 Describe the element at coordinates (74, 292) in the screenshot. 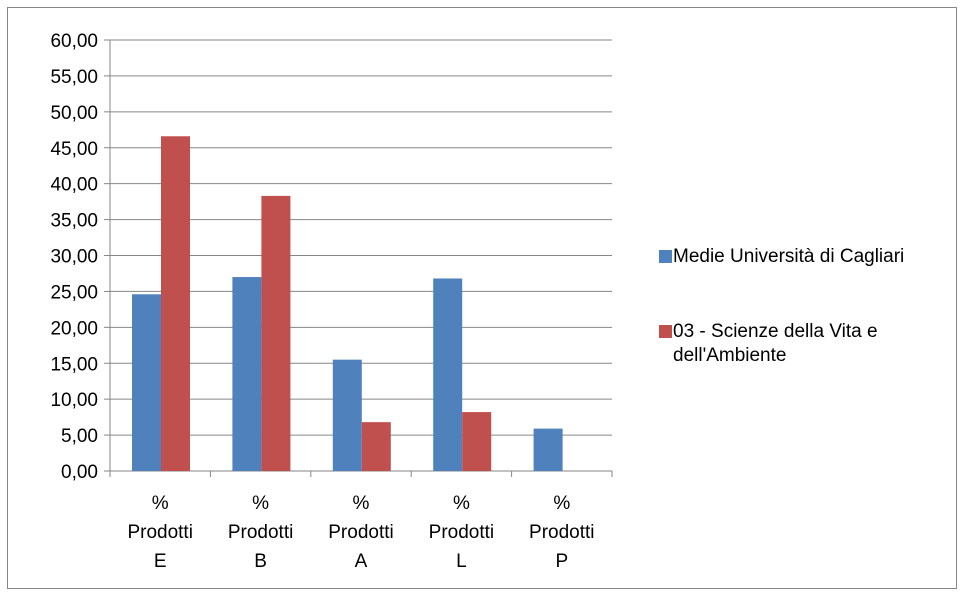

I see `y-tick-label: 25,00` at that location.